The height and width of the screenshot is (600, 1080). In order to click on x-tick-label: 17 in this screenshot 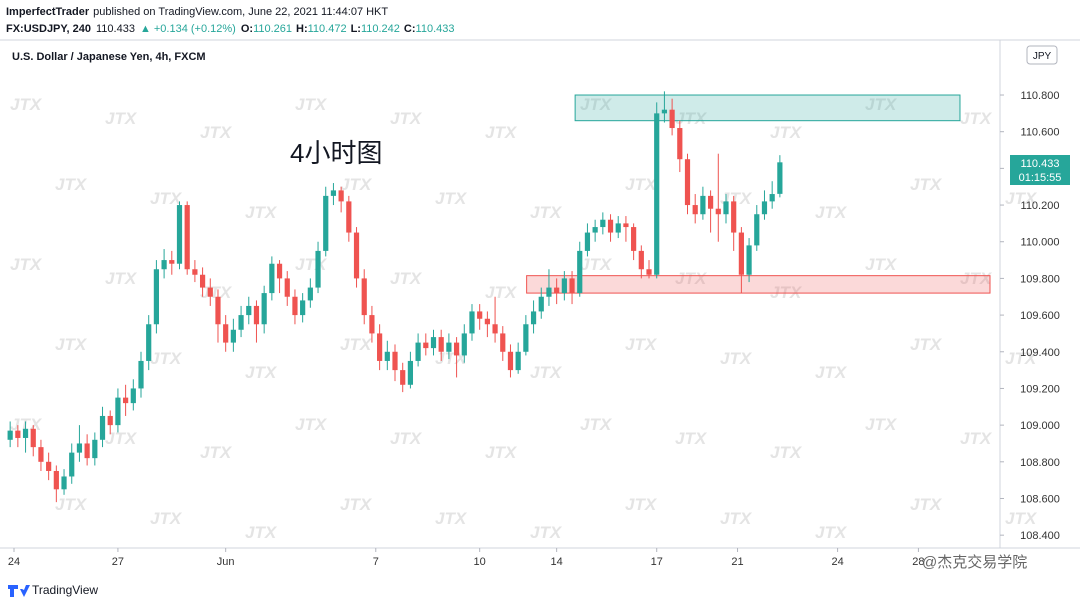, I will do `click(657, 562)`.